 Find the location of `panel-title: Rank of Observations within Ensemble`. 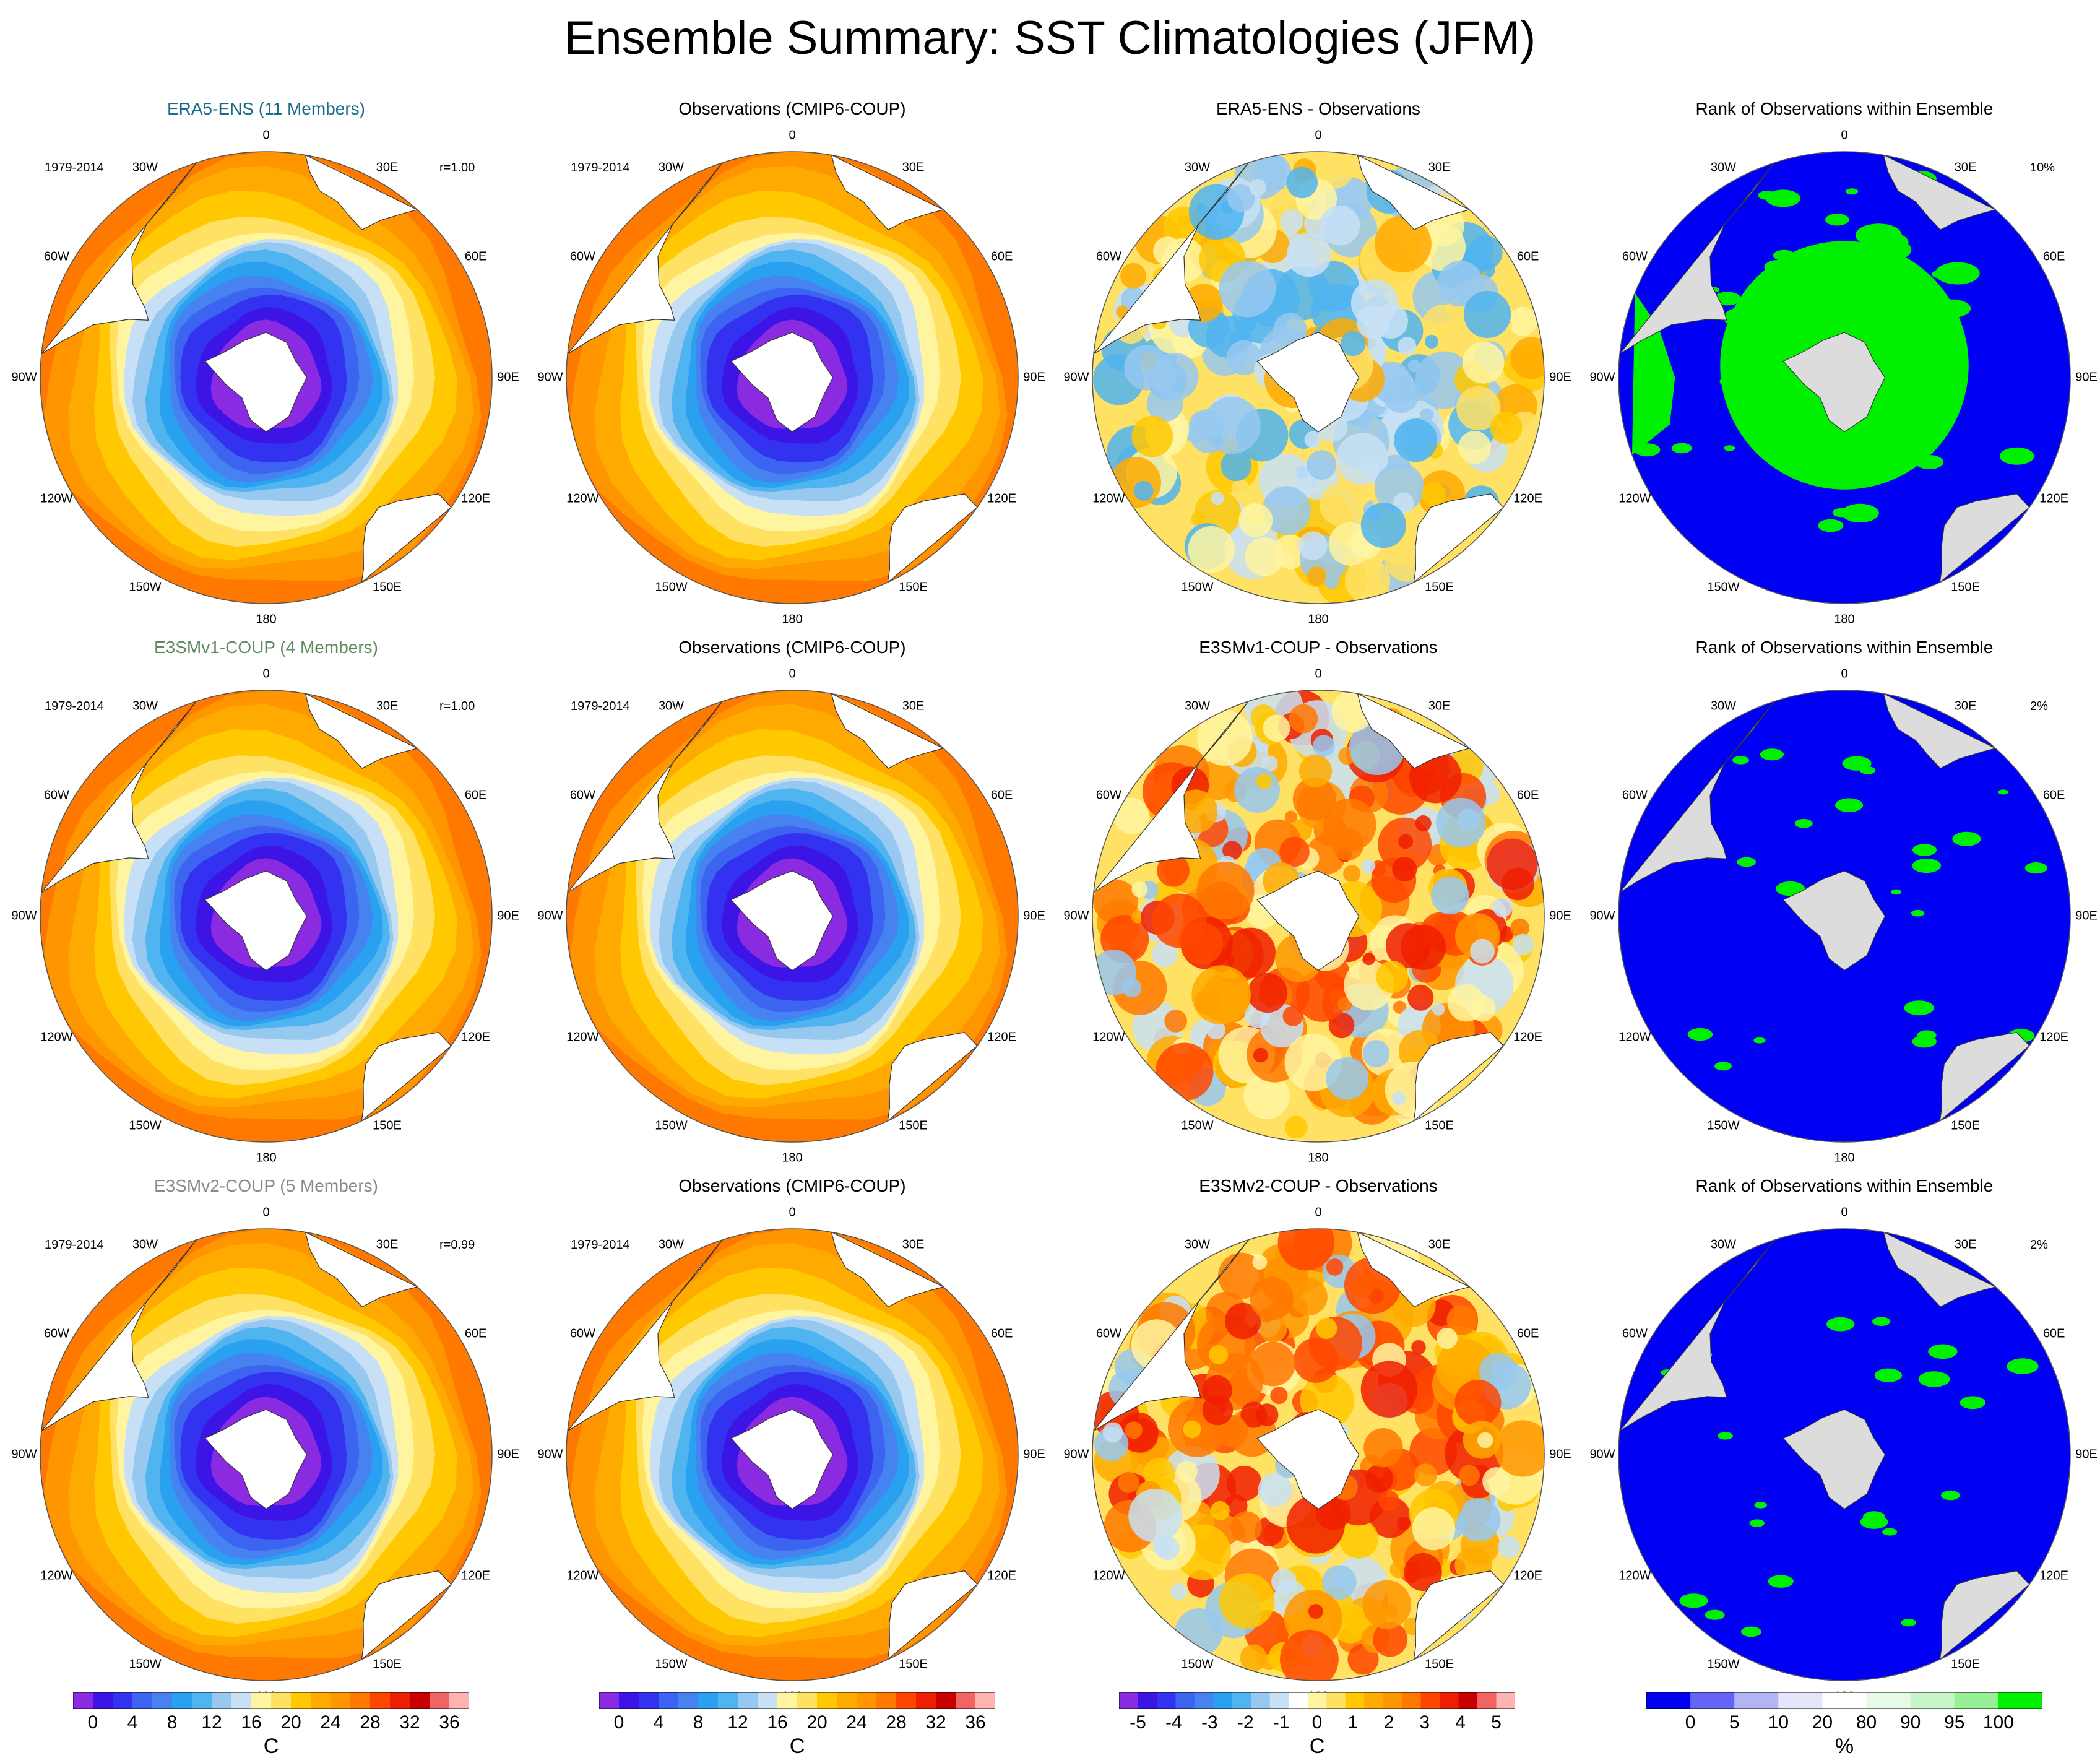

panel-title: Rank of Observations within Ensemble is located at coordinates (1844, 647).